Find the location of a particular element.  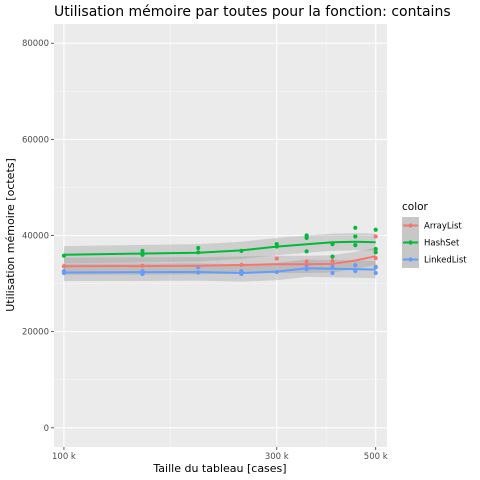

y-tick-label: 20000 is located at coordinates (35, 333).